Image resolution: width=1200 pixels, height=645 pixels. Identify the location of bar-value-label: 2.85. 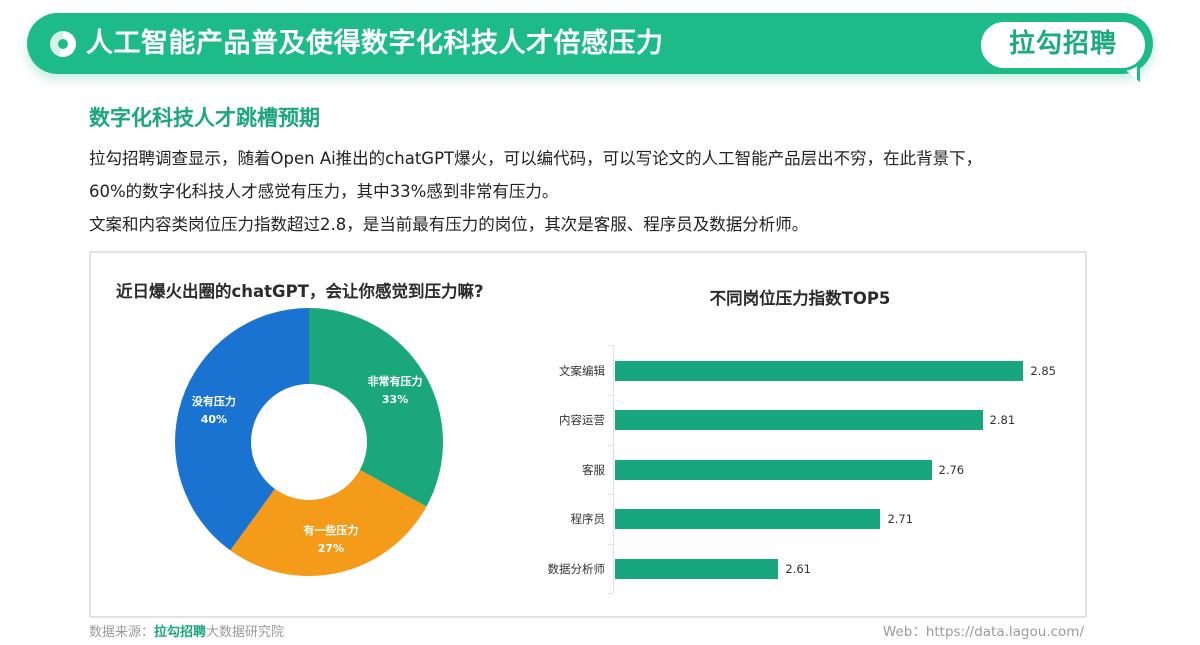
(1043, 371).